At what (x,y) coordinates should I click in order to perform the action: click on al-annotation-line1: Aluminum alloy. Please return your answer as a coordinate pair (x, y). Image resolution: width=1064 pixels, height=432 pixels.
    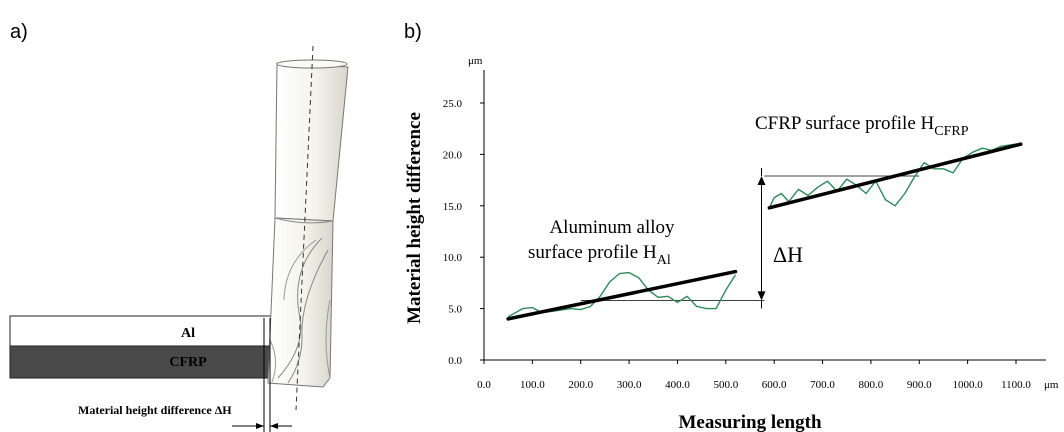
    Looking at the image, I should click on (612, 227).